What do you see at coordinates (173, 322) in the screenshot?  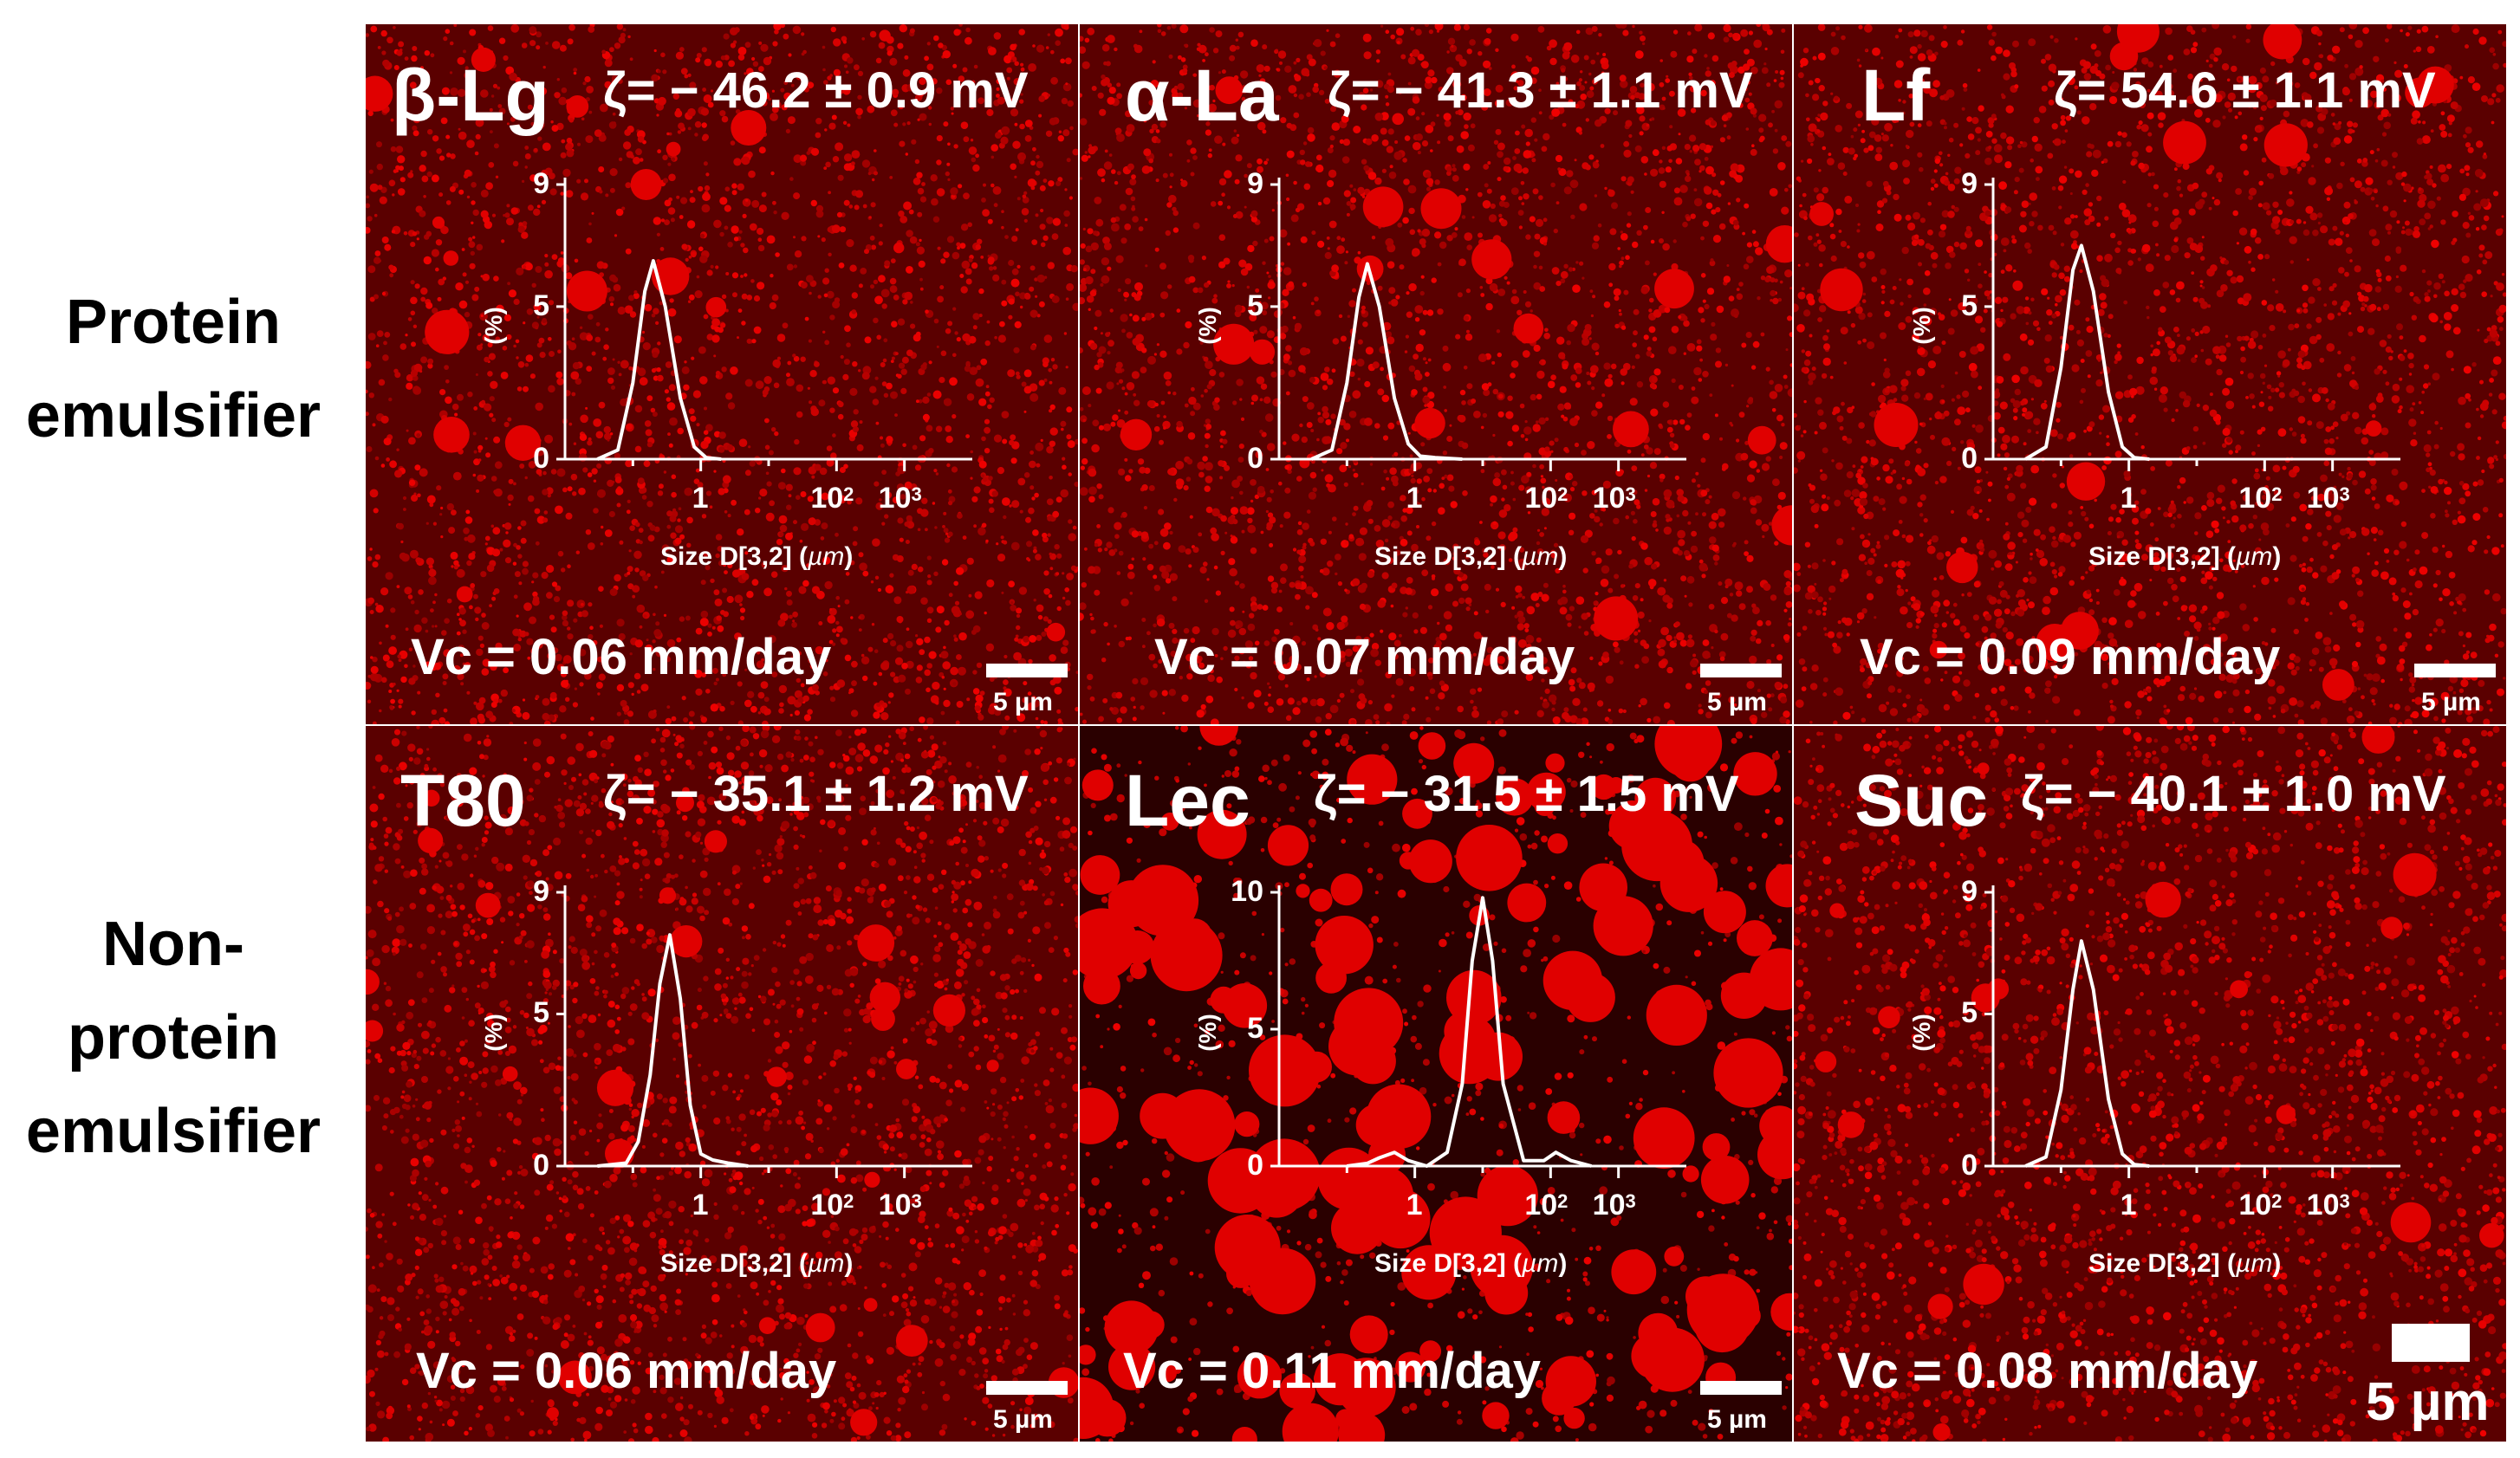 I see `row-label-protein-line1: Protein` at bounding box center [173, 322].